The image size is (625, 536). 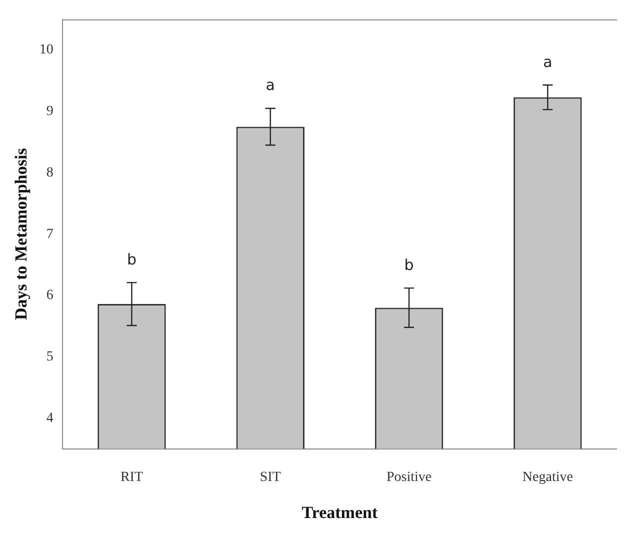 I want to click on x-axis-title: Treatment, so click(x=340, y=512).